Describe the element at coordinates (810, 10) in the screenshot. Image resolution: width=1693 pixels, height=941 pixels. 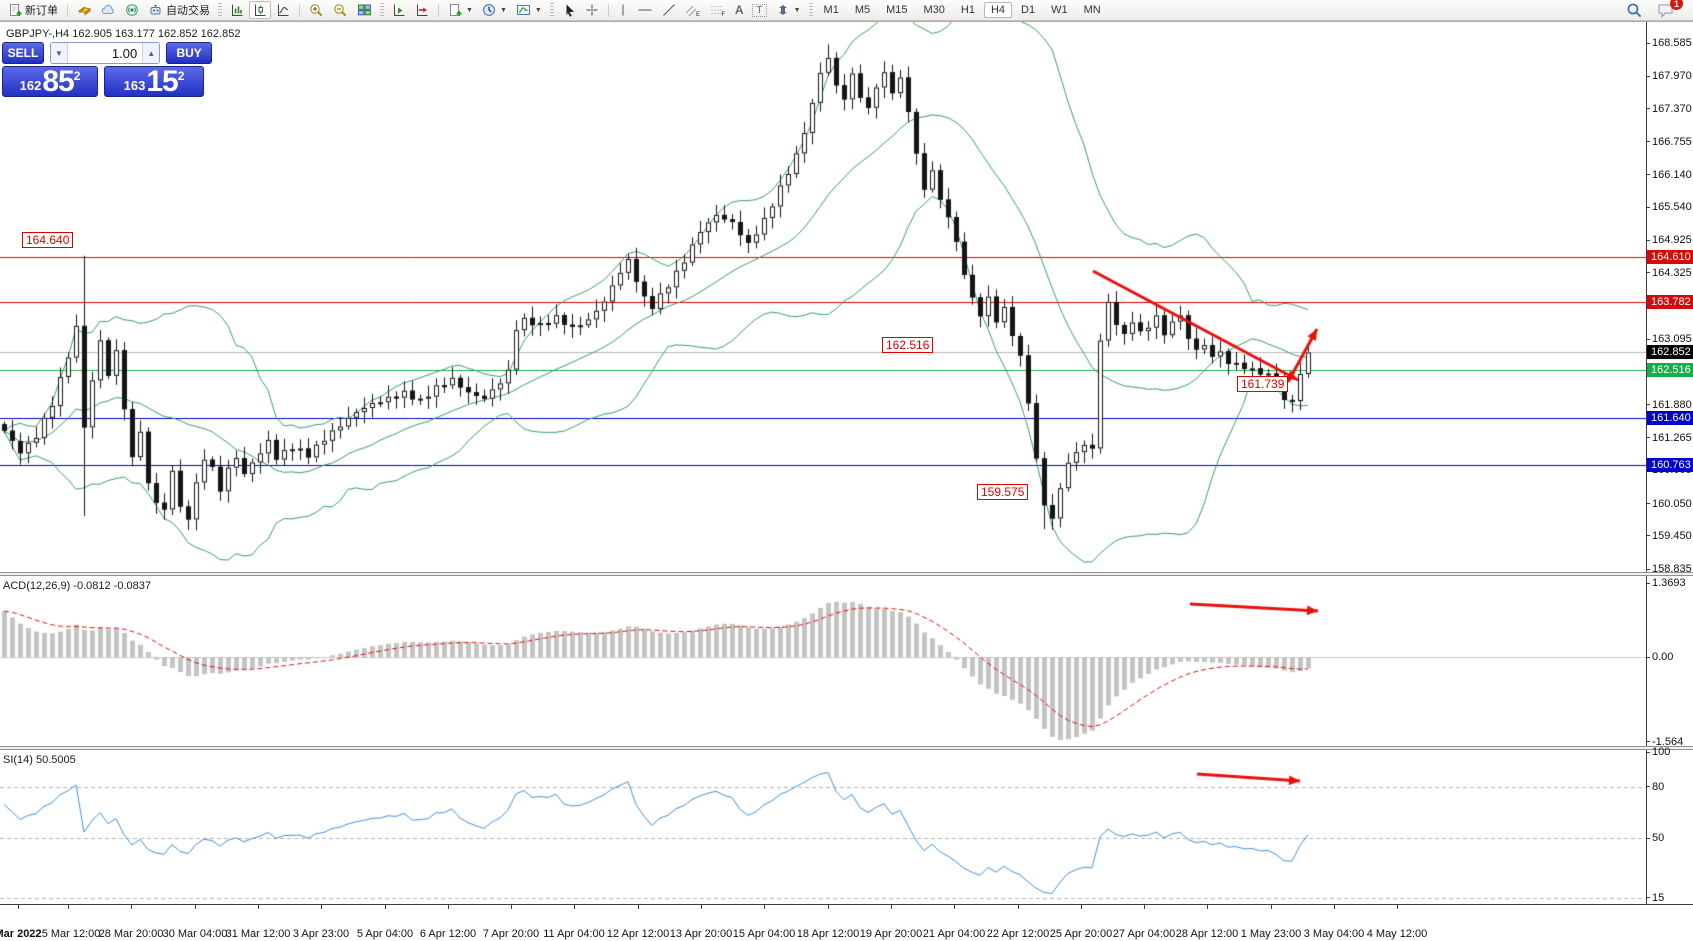
I see `toolbar-grip` at that location.